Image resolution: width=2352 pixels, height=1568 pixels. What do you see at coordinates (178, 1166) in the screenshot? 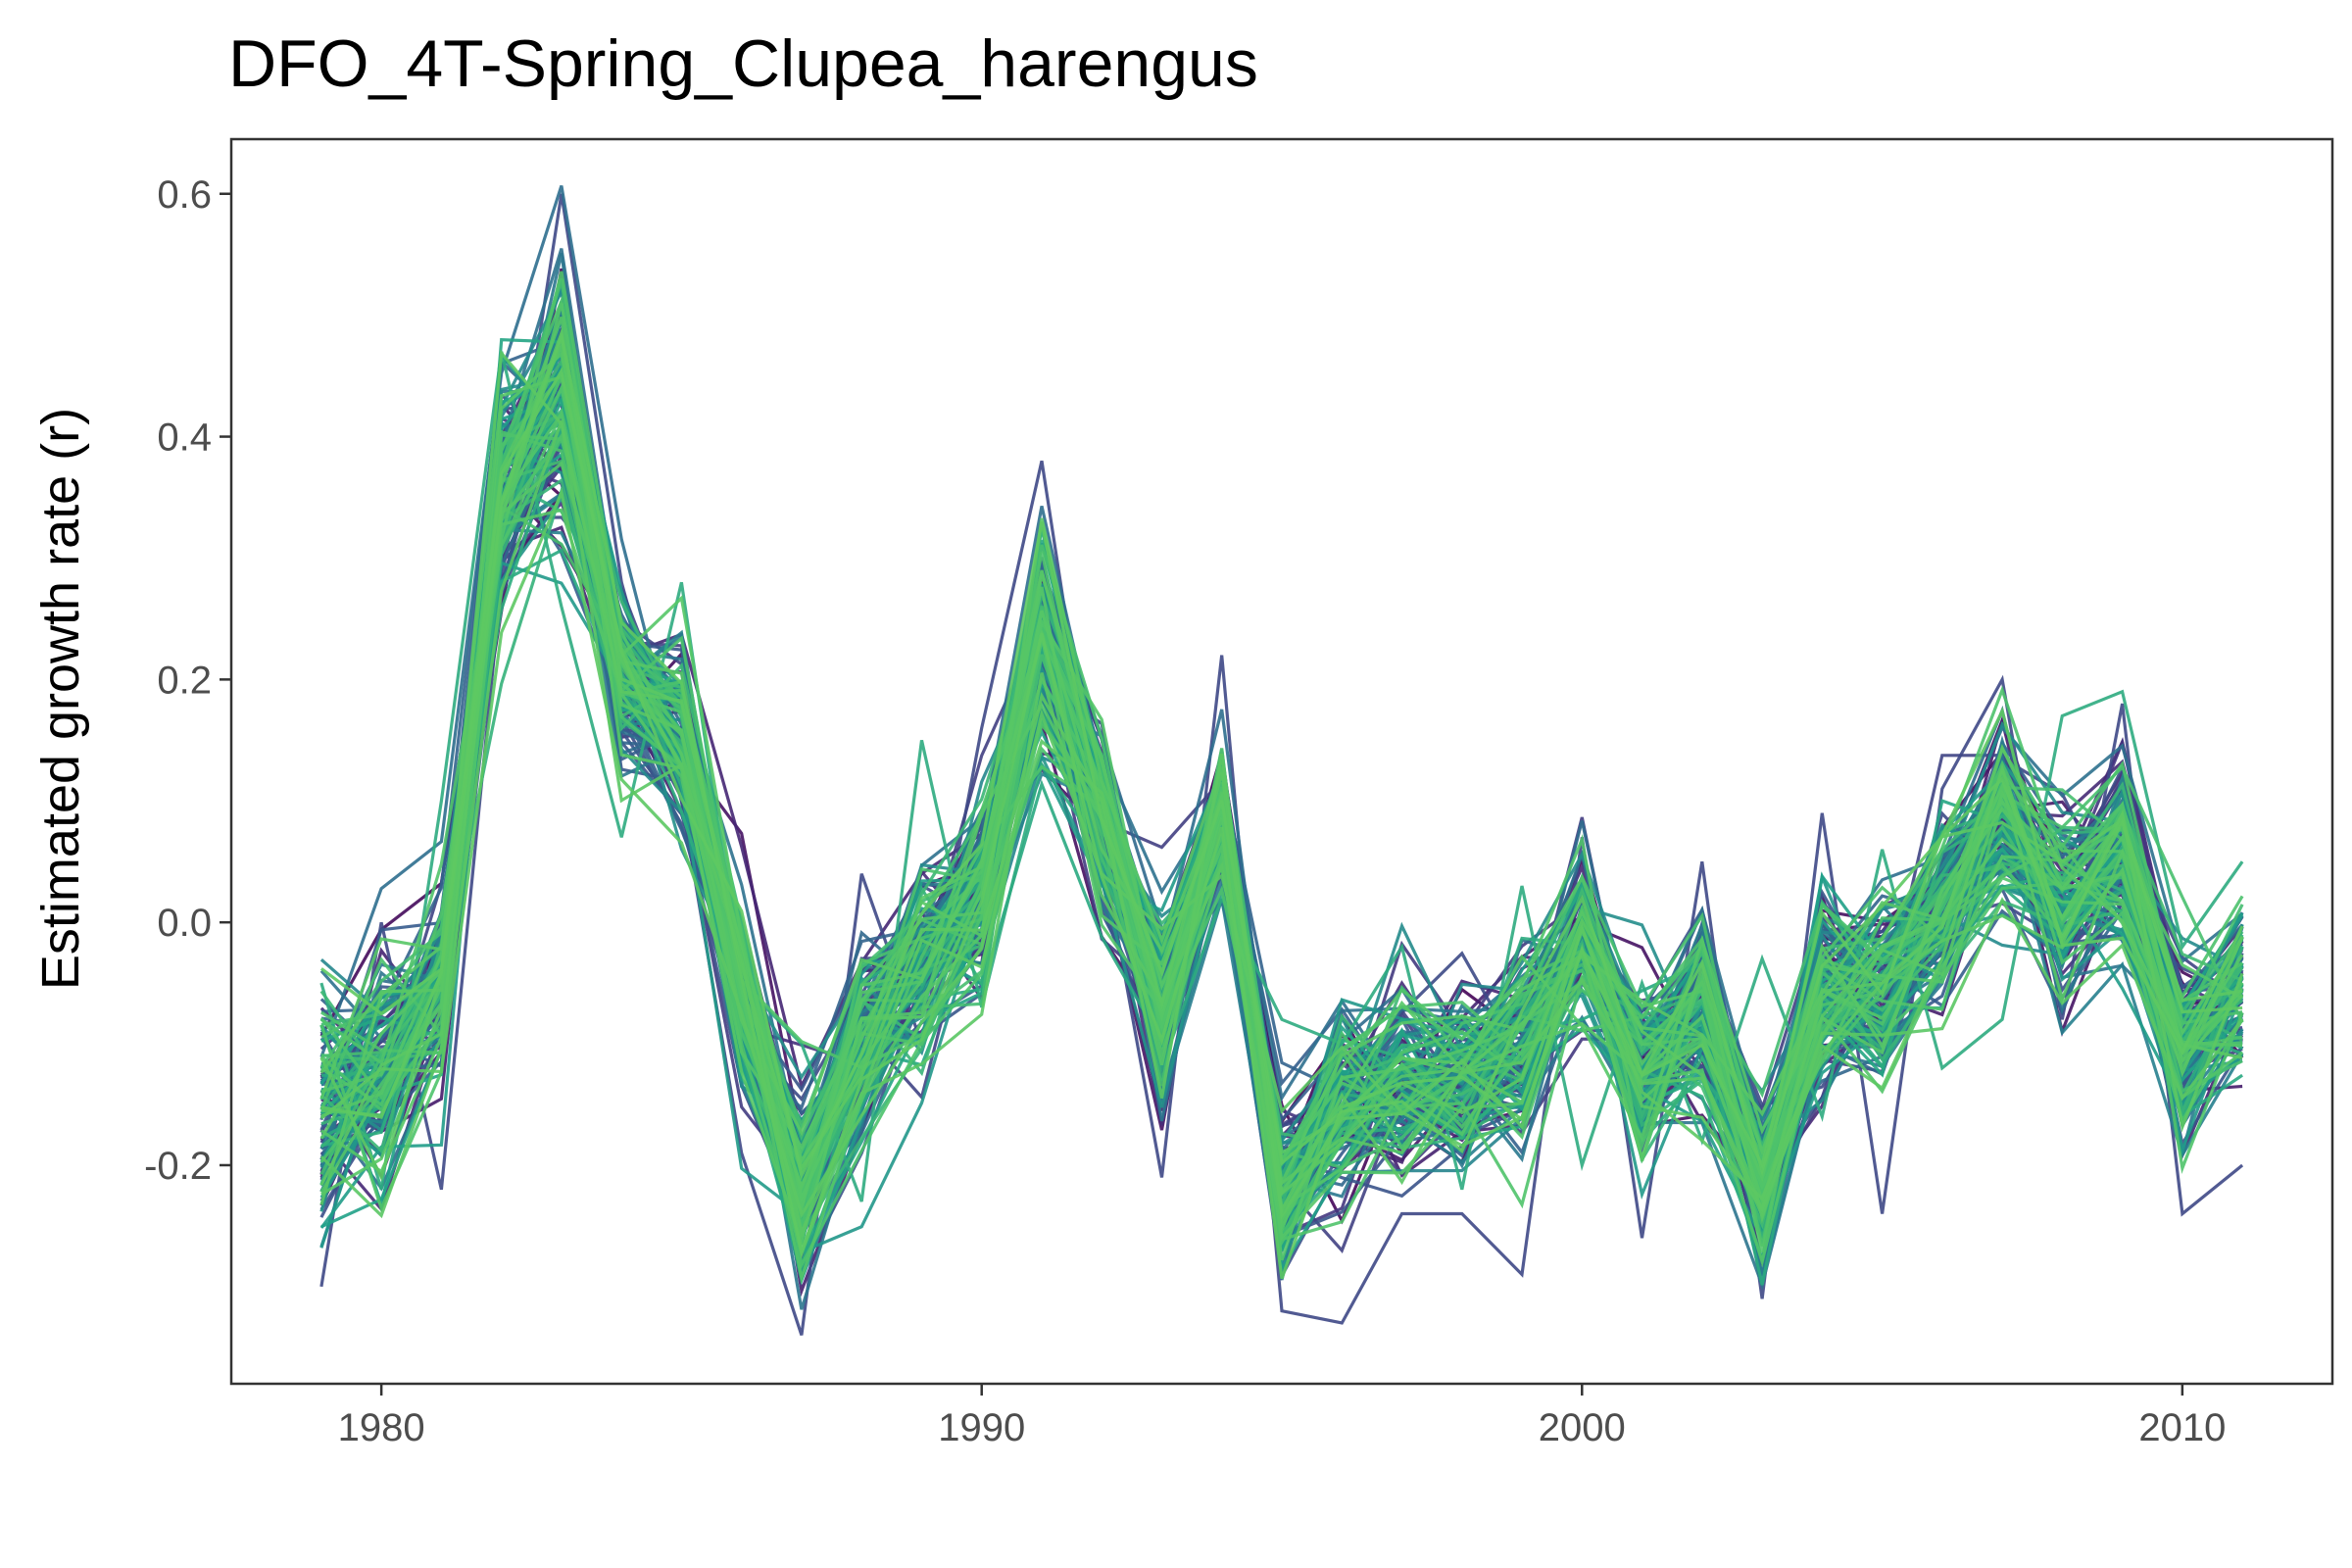
I see `y-tick-label: -0.2` at bounding box center [178, 1166].